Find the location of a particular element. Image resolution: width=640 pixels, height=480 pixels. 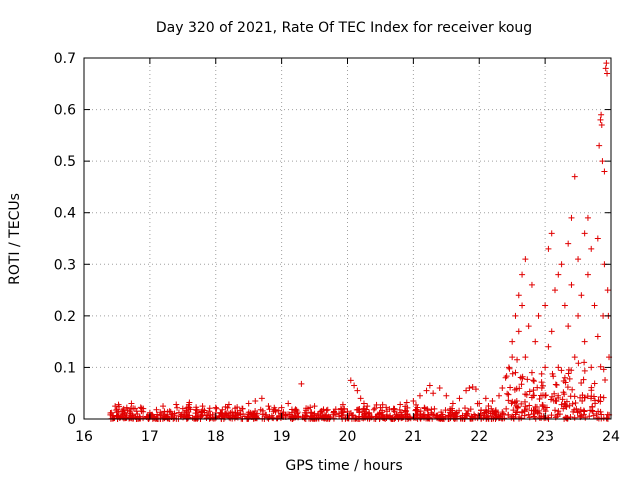

x-tick-label: 19 is located at coordinates (282, 437).